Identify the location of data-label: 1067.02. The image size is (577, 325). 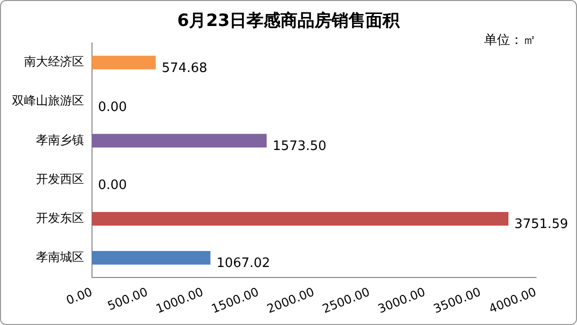
(243, 264).